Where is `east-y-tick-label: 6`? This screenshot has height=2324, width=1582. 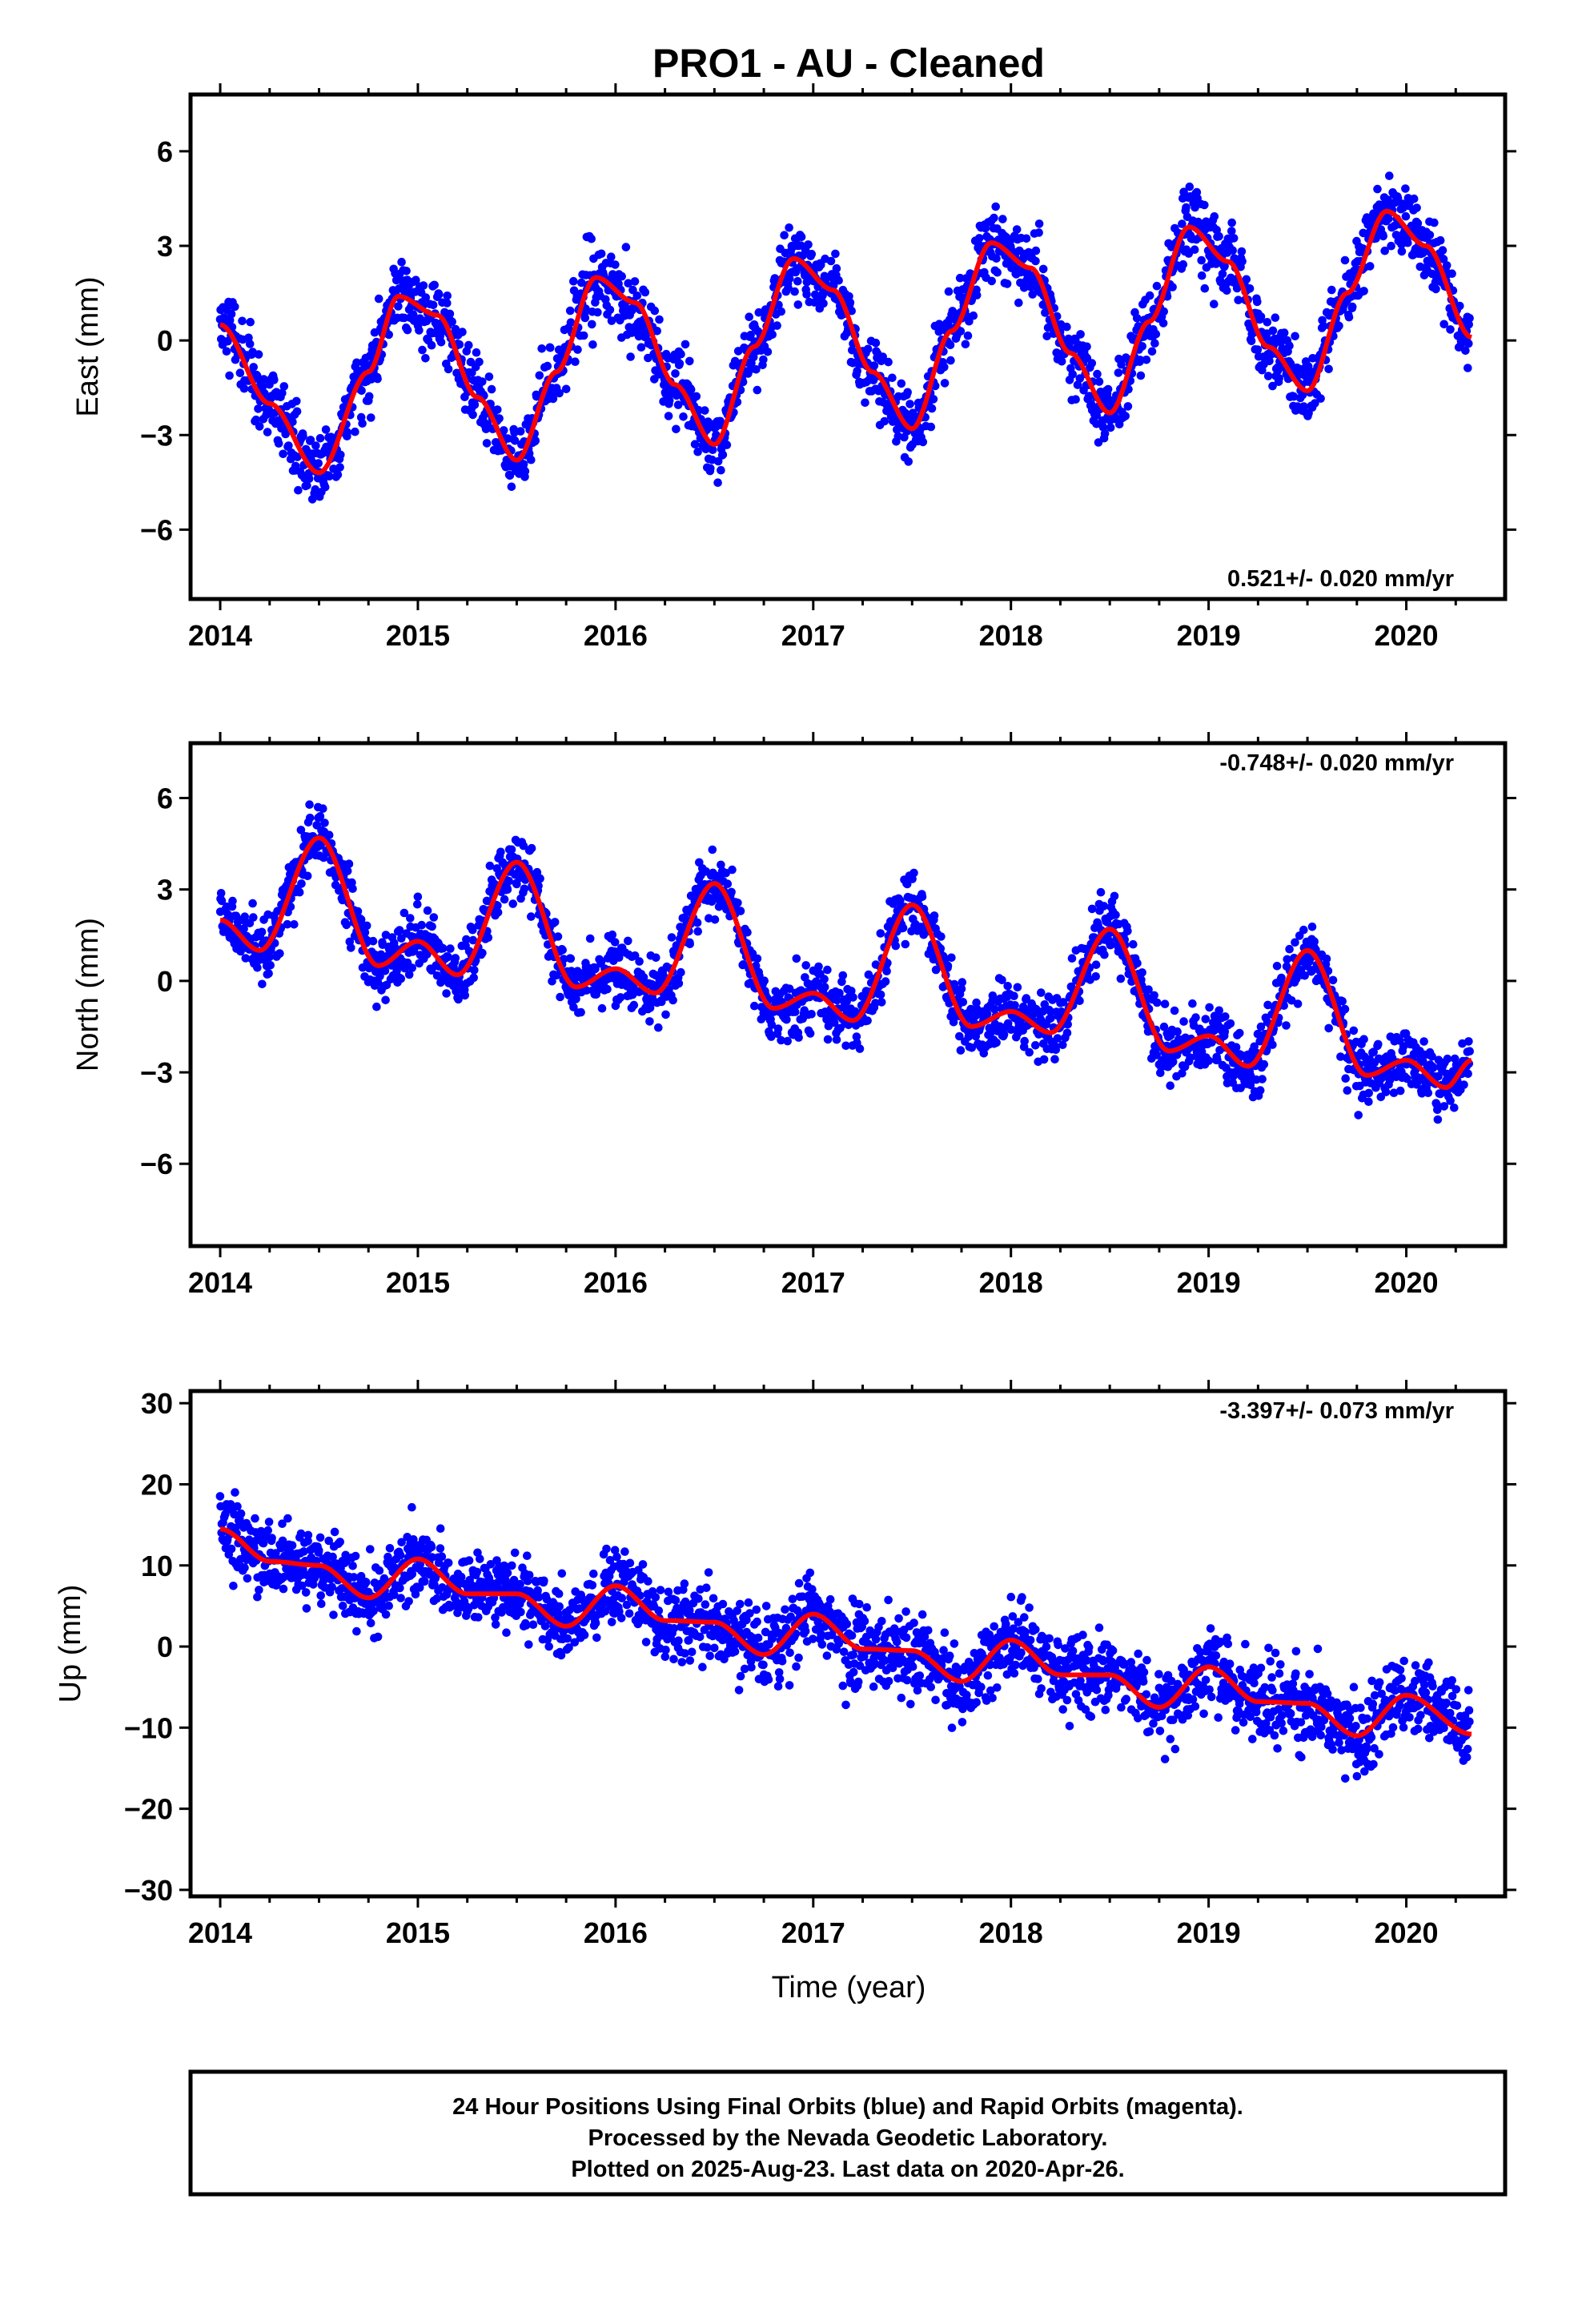 east-y-tick-label: 6 is located at coordinates (165, 151).